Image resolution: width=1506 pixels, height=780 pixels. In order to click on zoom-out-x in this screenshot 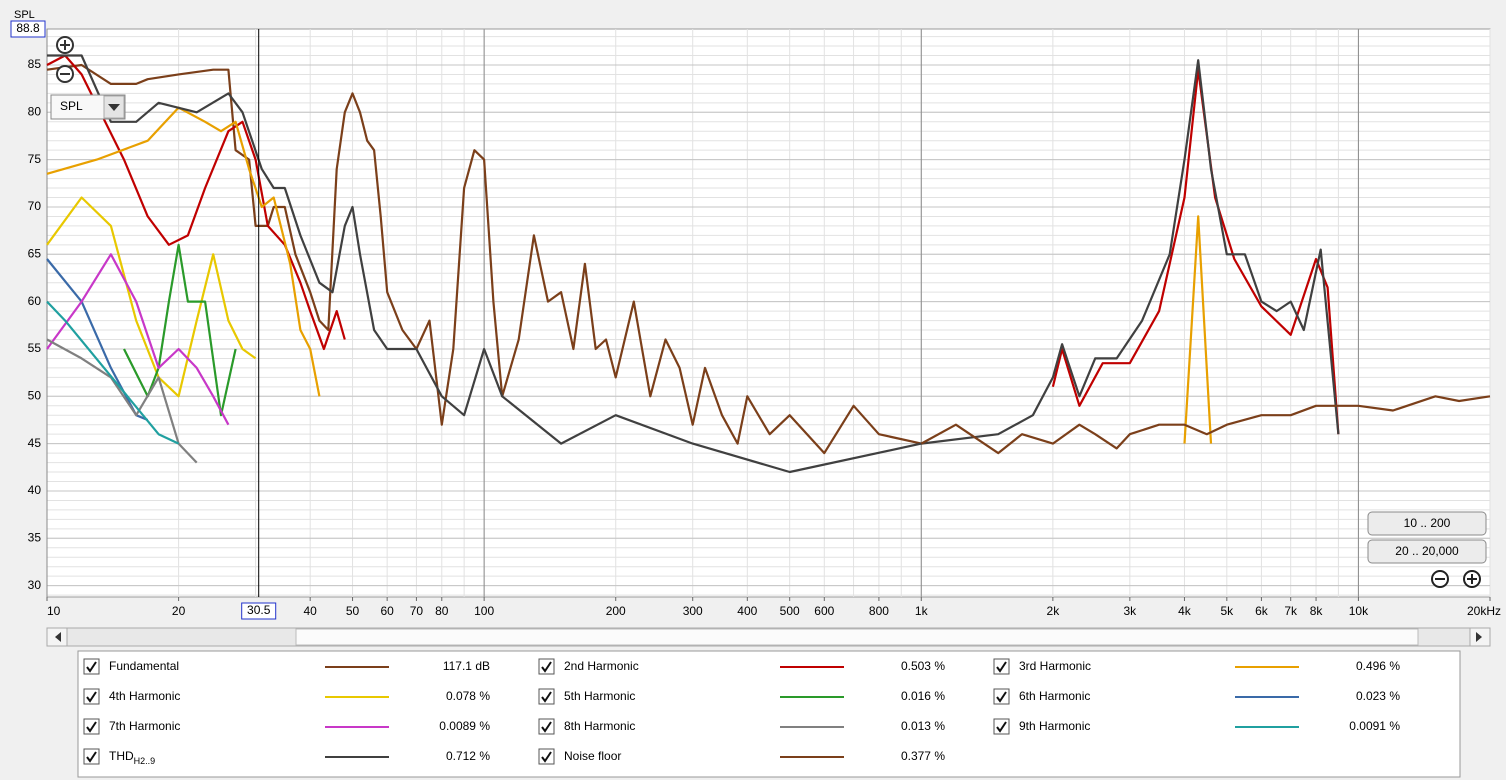, I will do `click(1440, 579)`.